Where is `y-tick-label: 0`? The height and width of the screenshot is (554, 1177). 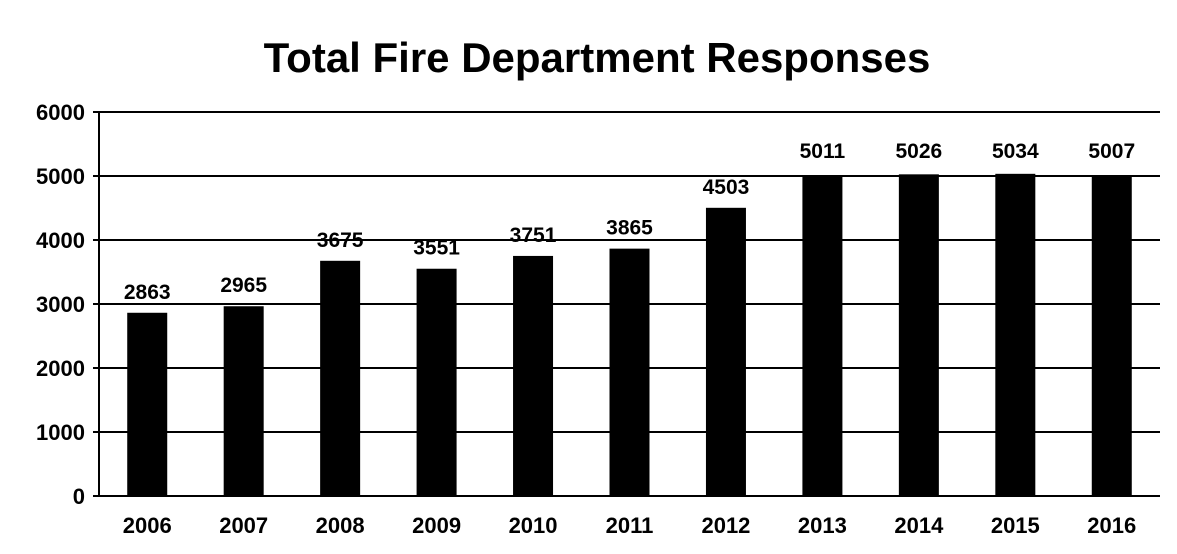 y-tick-label: 0 is located at coordinates (79, 496).